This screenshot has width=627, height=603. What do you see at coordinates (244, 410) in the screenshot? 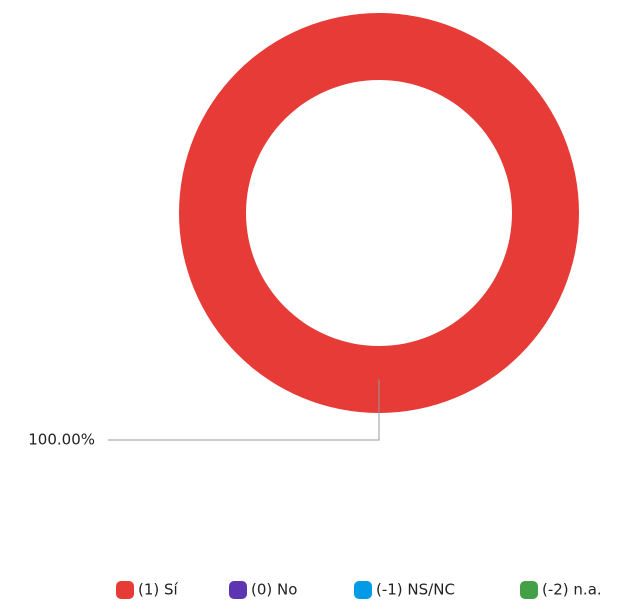
I see `leader-line` at bounding box center [244, 410].